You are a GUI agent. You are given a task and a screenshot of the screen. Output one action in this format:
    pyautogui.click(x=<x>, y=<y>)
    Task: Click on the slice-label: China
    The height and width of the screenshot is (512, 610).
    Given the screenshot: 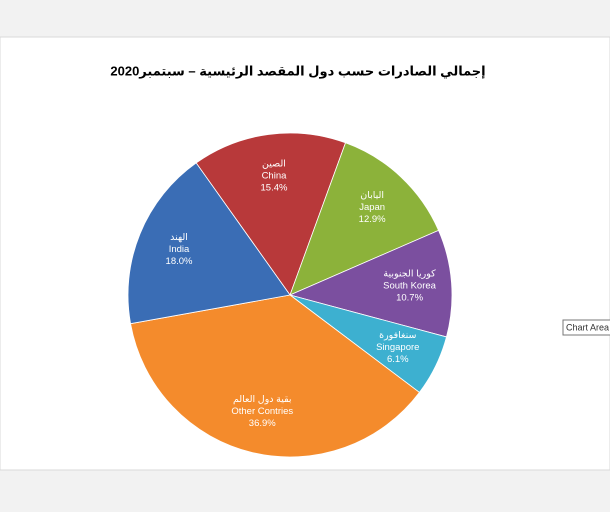 What is the action you would take?
    pyautogui.click(x=275, y=176)
    